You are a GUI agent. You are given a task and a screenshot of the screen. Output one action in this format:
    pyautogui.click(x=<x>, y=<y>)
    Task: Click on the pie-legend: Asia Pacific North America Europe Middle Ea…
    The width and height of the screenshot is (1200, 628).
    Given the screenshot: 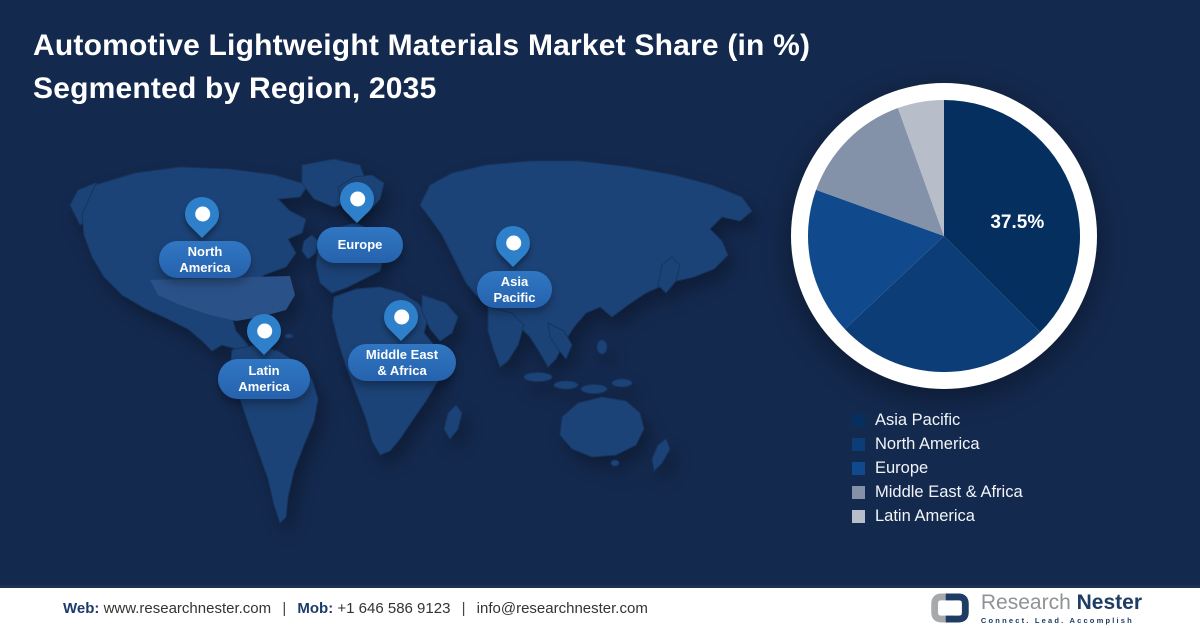 What is the action you would take?
    pyautogui.click(x=937, y=472)
    